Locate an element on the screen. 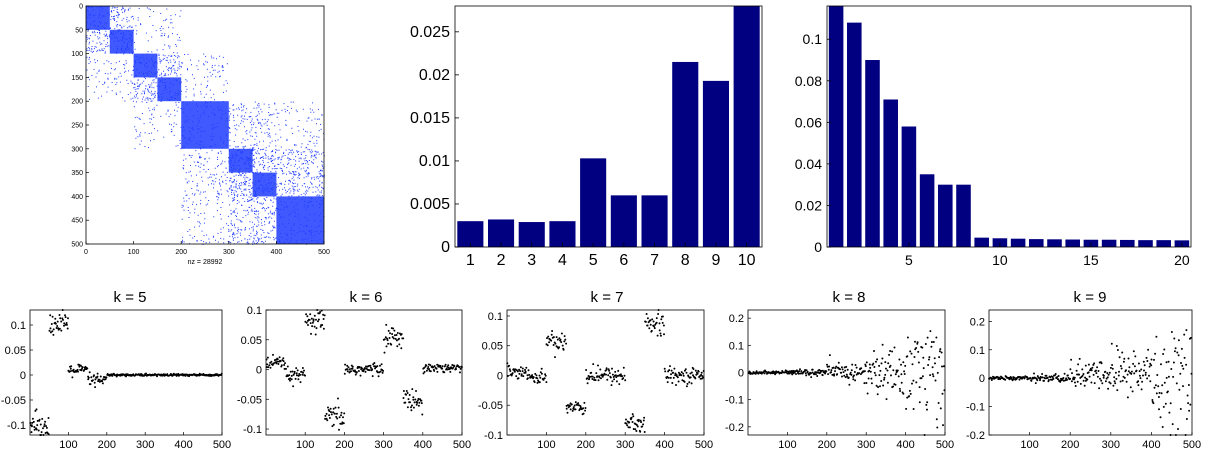 The image size is (1209, 460). spy-xlabel: nz = 28992 is located at coordinates (205, 262).